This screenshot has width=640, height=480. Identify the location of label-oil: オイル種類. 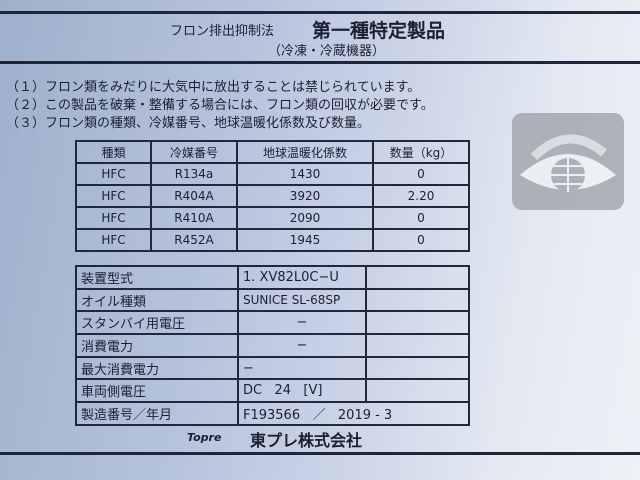
(157, 300).